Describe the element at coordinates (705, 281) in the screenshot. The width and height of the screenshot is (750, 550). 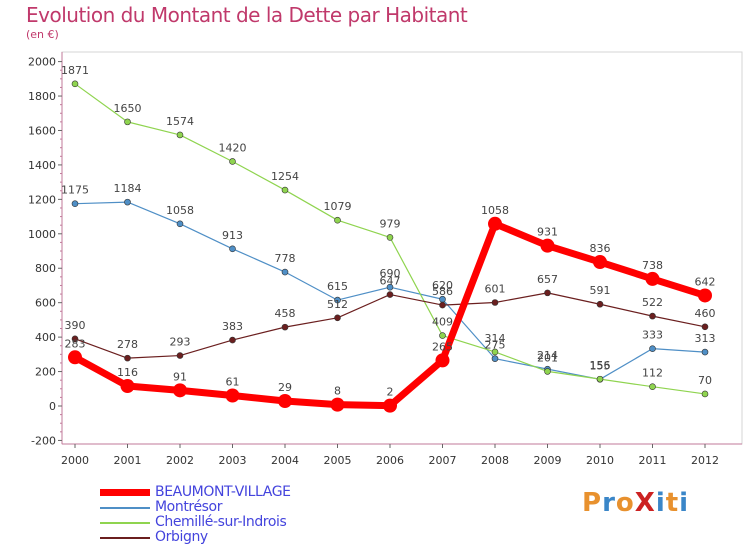
I see `data-label: 642` at that location.